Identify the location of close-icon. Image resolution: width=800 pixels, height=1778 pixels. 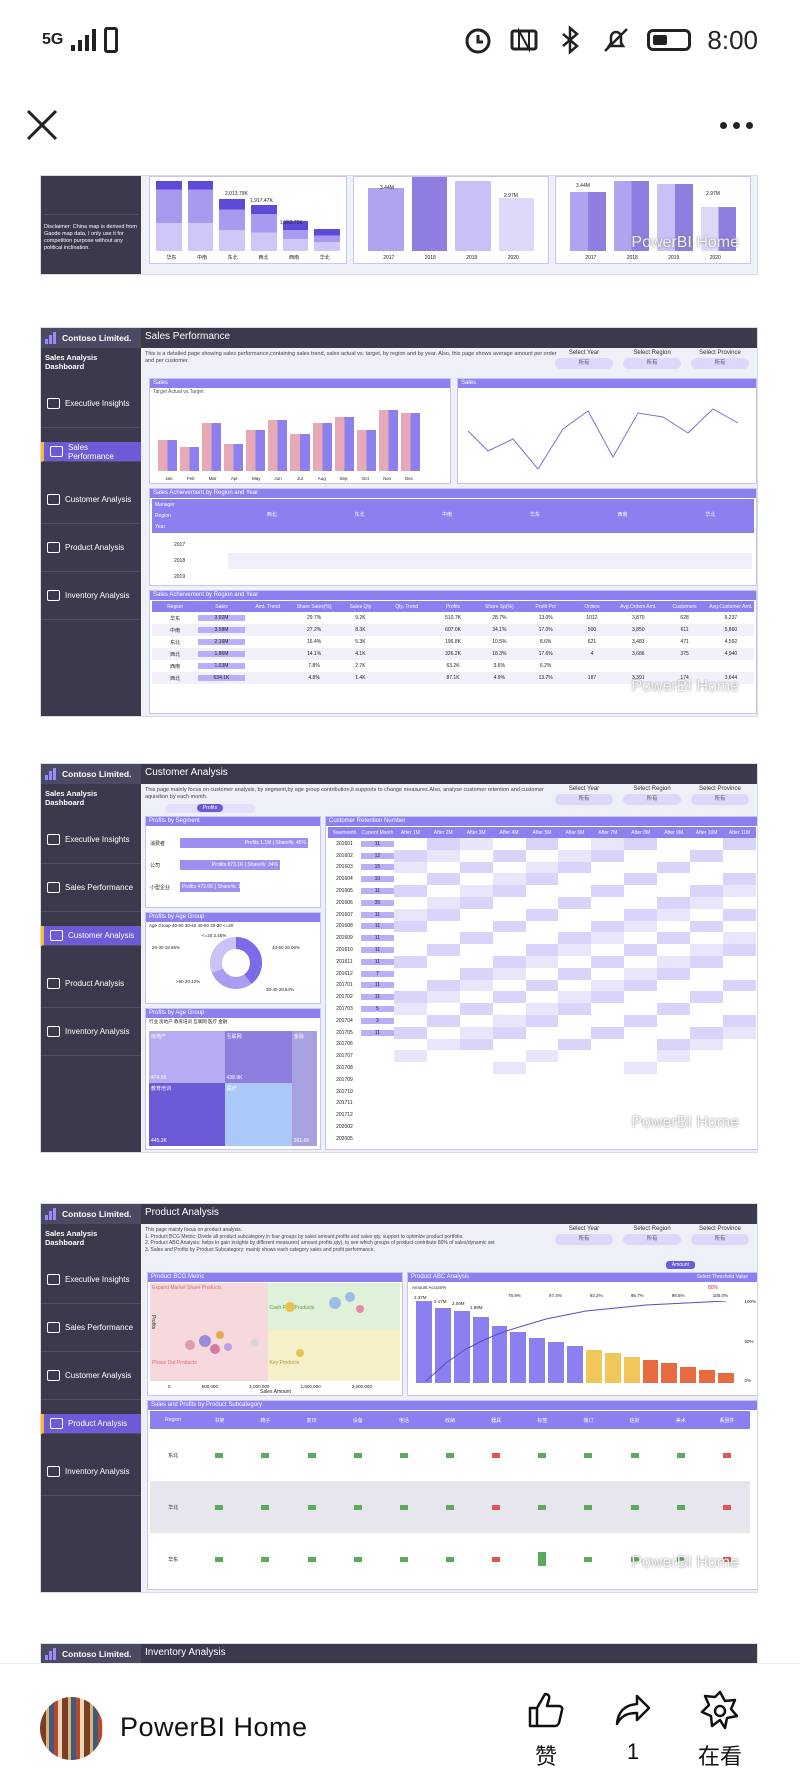
(42, 125).